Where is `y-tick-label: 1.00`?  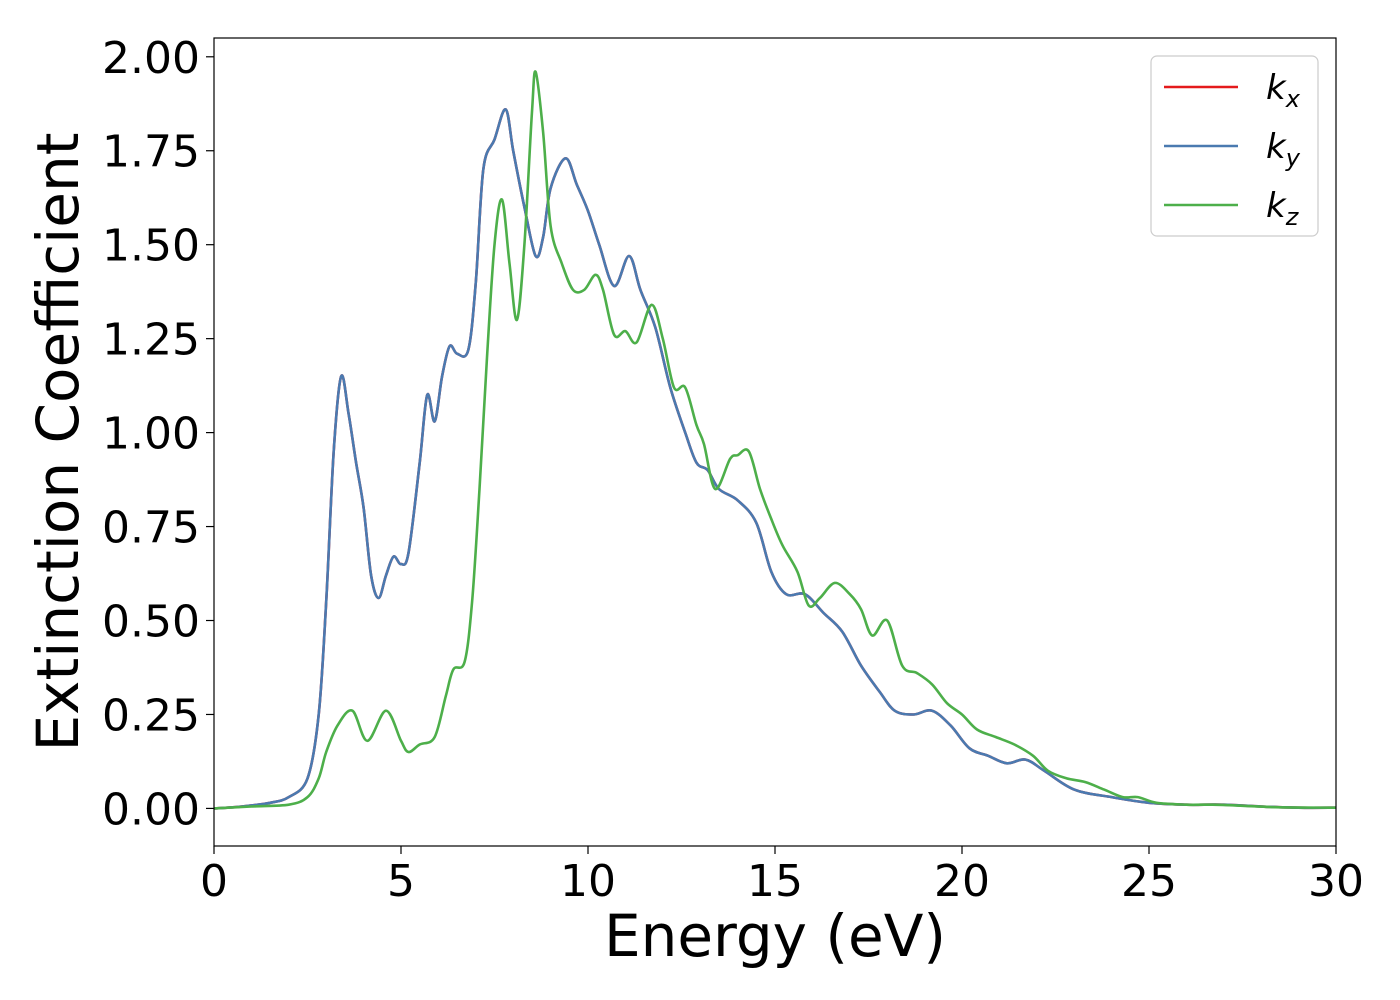 y-tick-label: 1.00 is located at coordinates (151, 434).